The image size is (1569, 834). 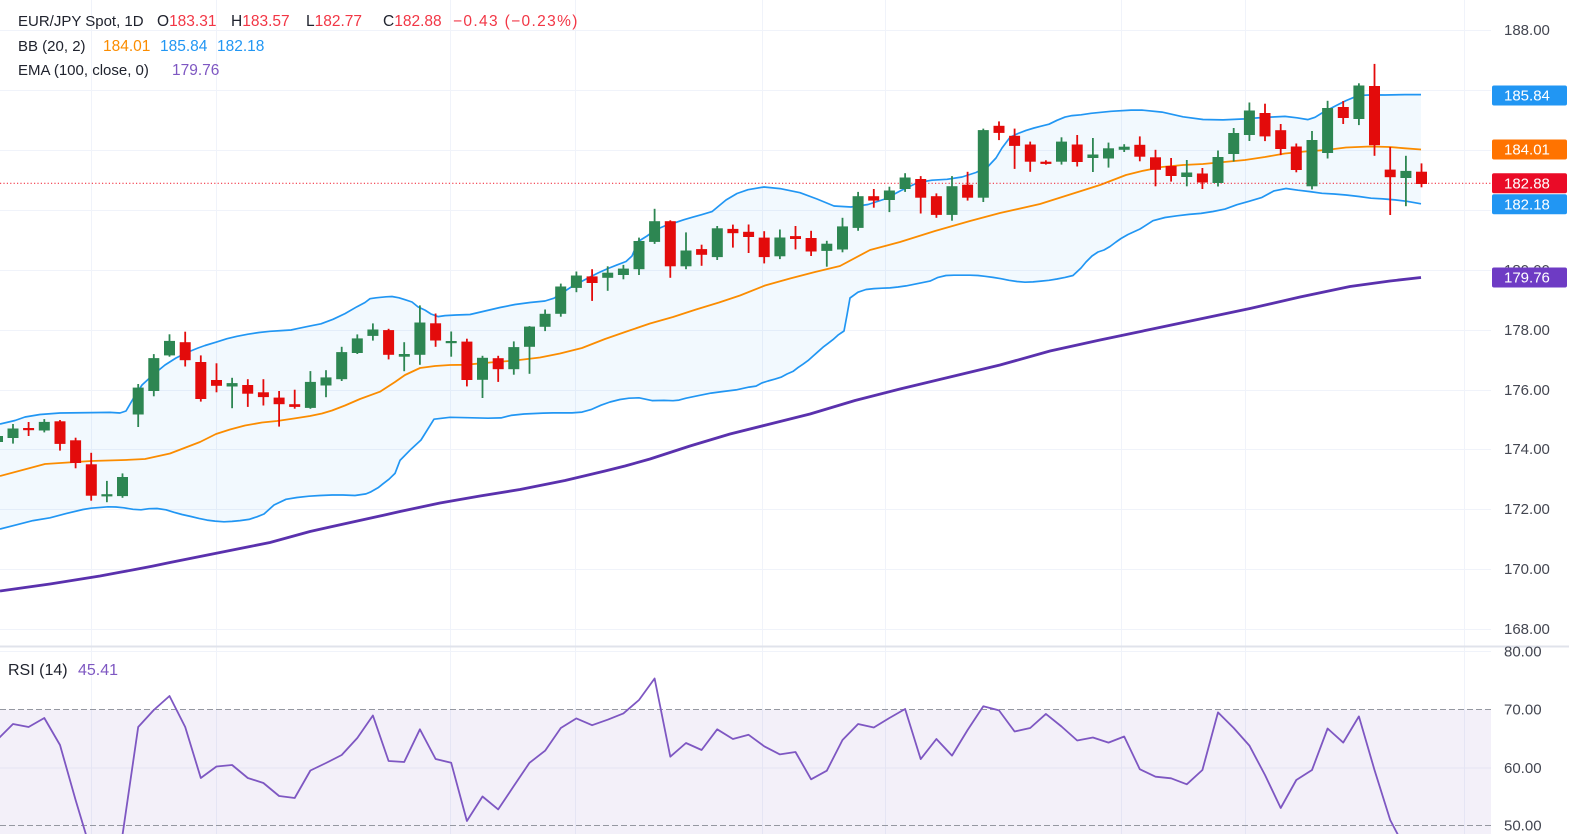 I want to click on svg-text: 80.00, so click(x=1523, y=652).